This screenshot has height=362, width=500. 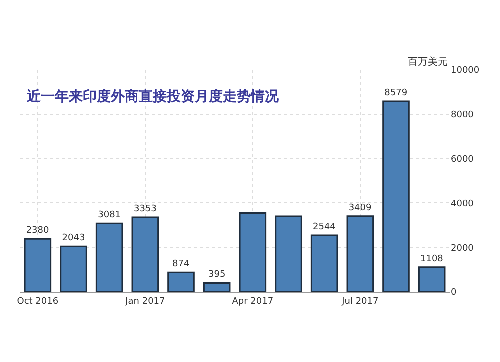 I want to click on data-label: 1108, so click(x=432, y=259).